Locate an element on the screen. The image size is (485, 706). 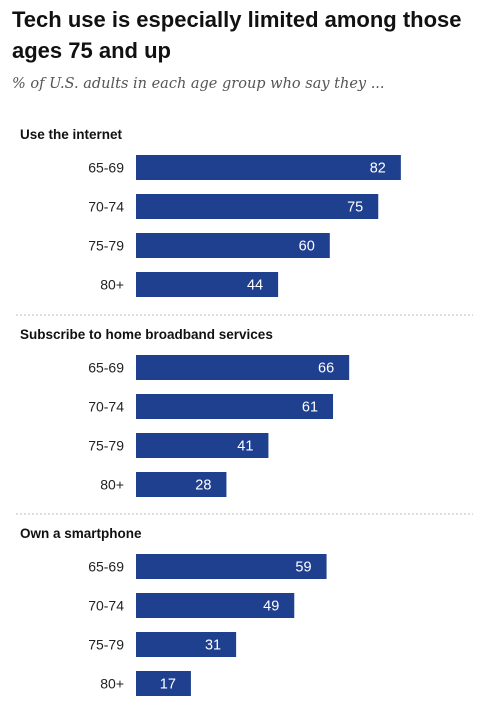
data-label: 41 is located at coordinates (245, 447).